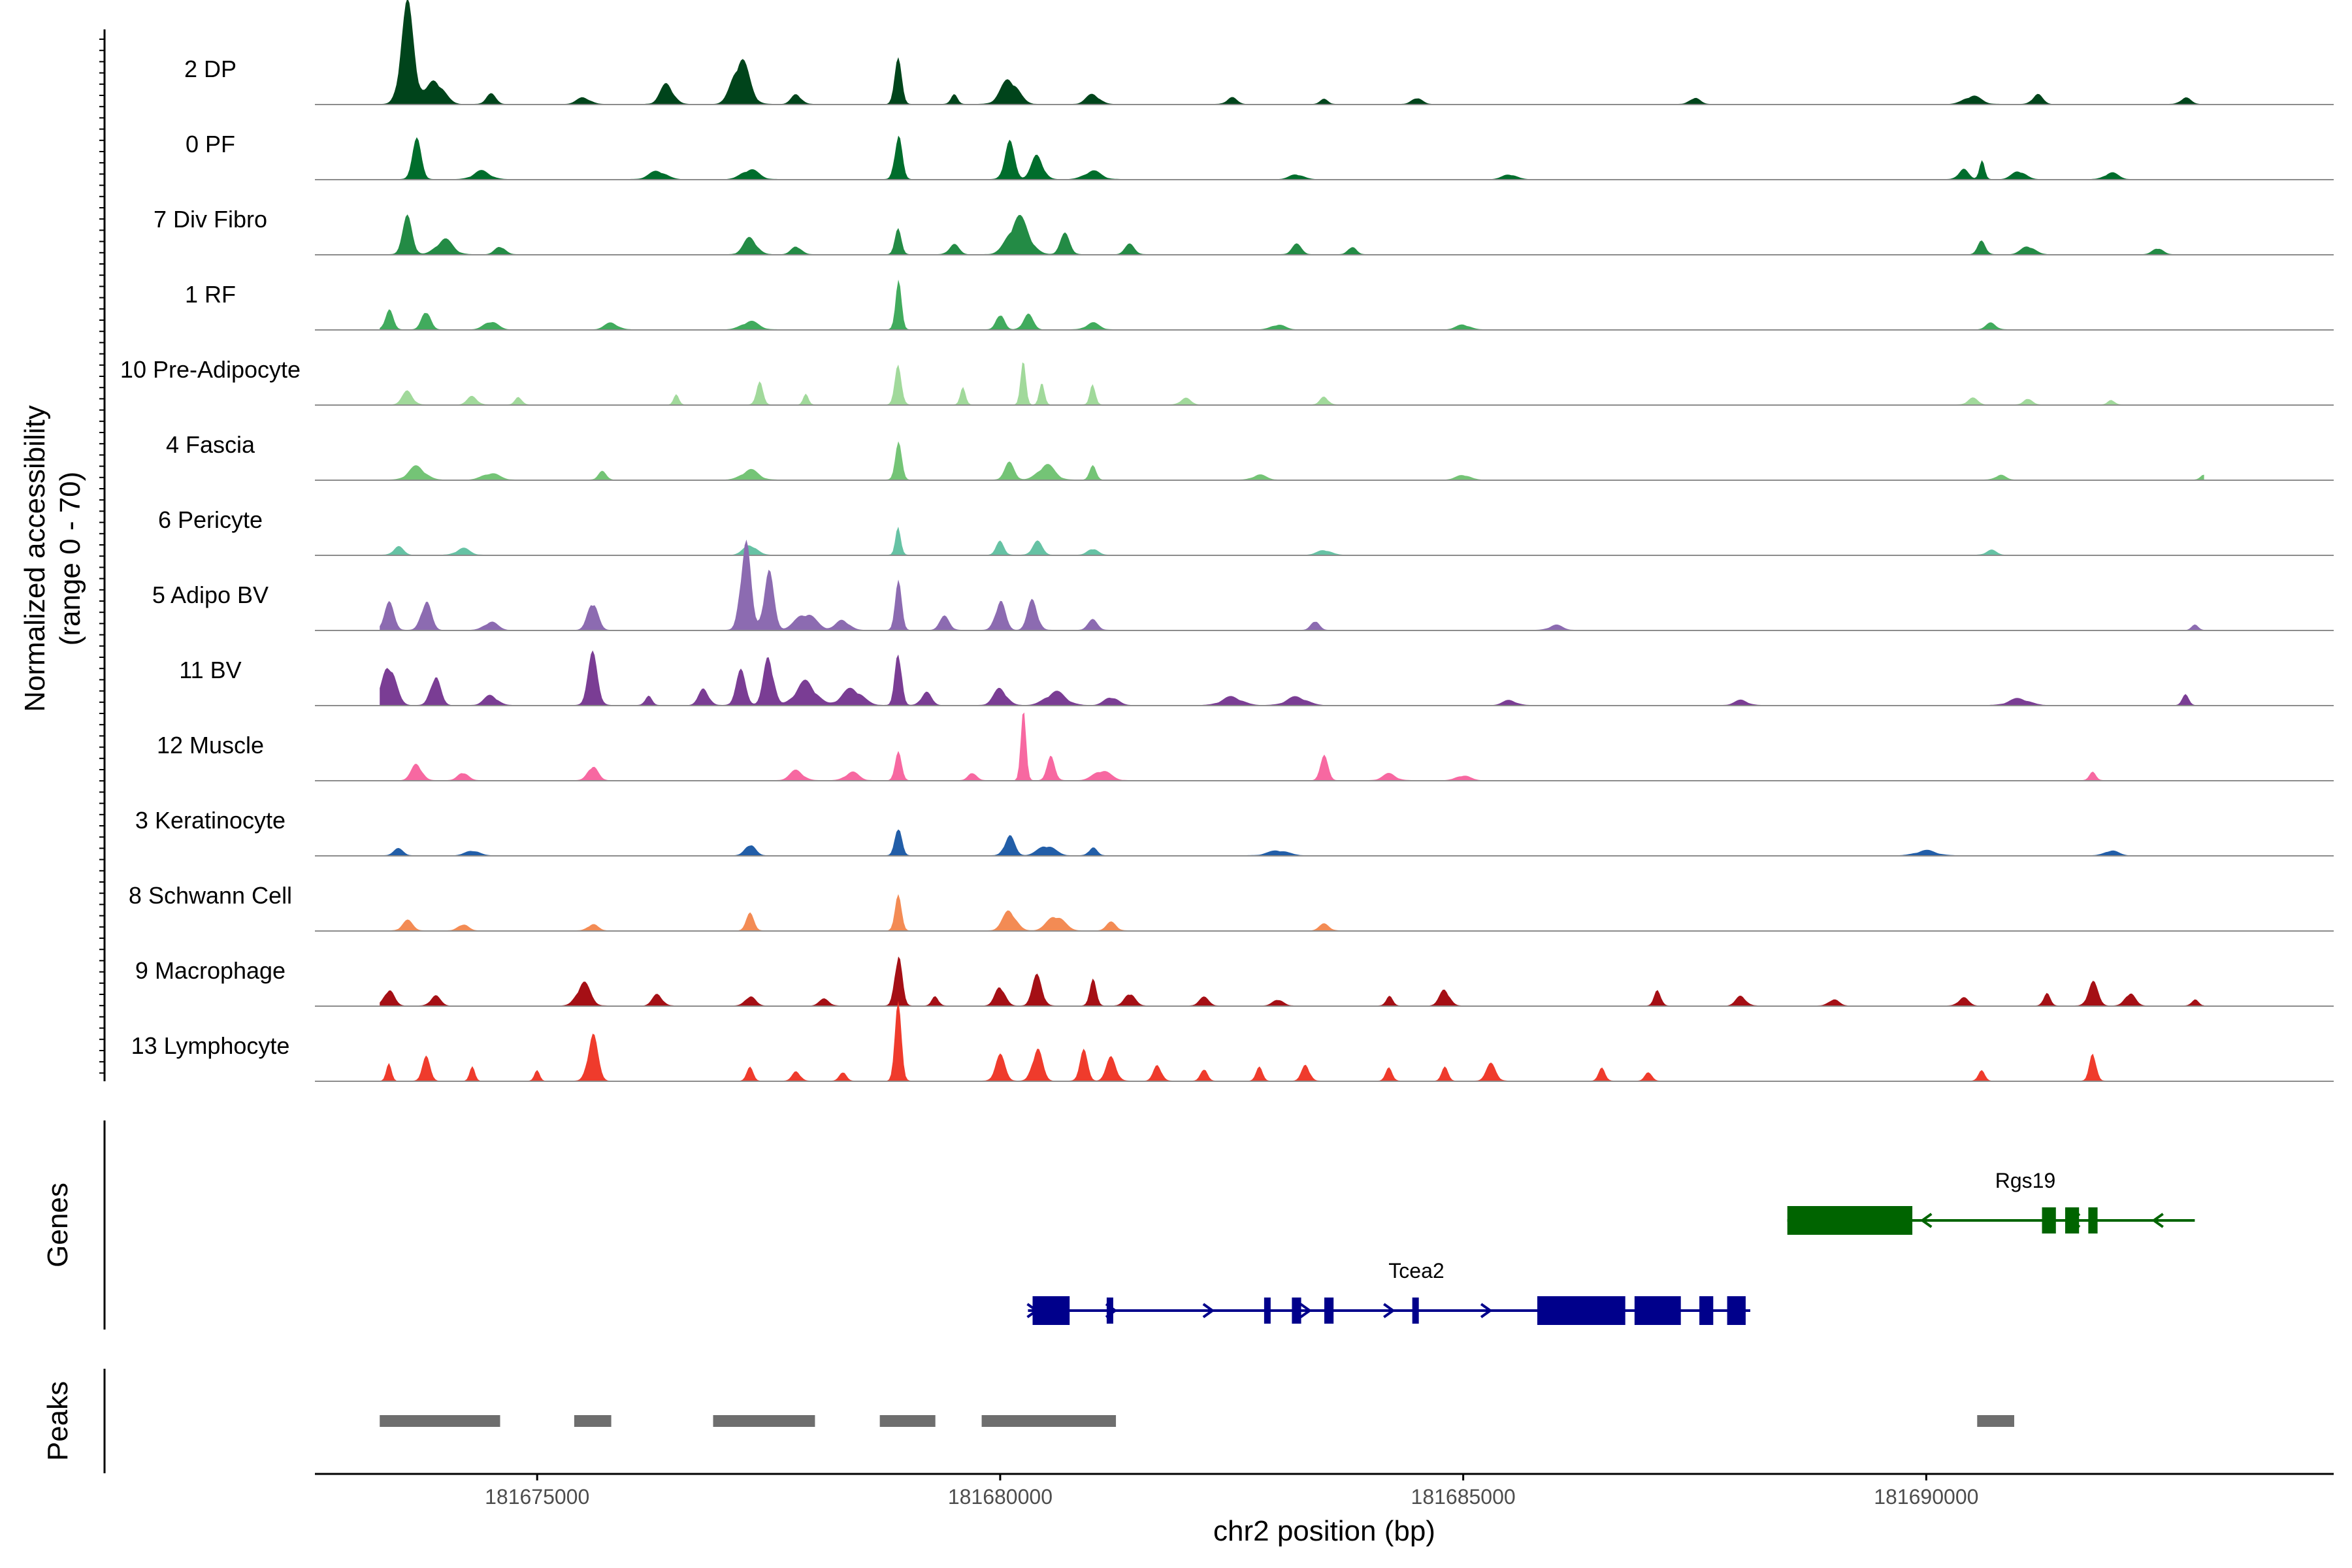  I want to click on track-label: 6 Pericyte, so click(210, 519).